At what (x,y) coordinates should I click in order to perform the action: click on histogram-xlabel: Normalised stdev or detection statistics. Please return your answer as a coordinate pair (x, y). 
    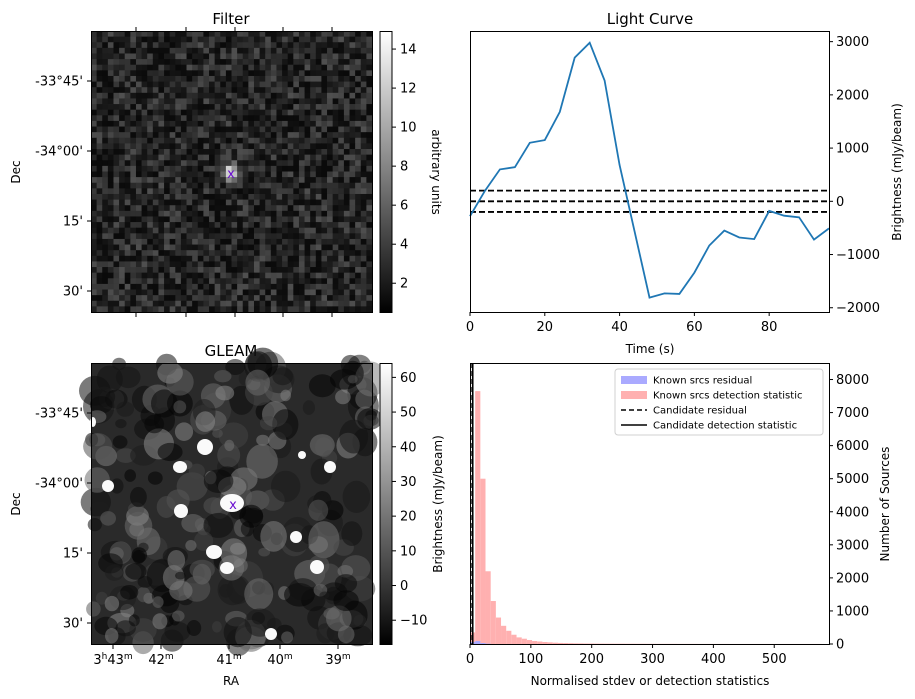
    Looking at the image, I should click on (650, 681).